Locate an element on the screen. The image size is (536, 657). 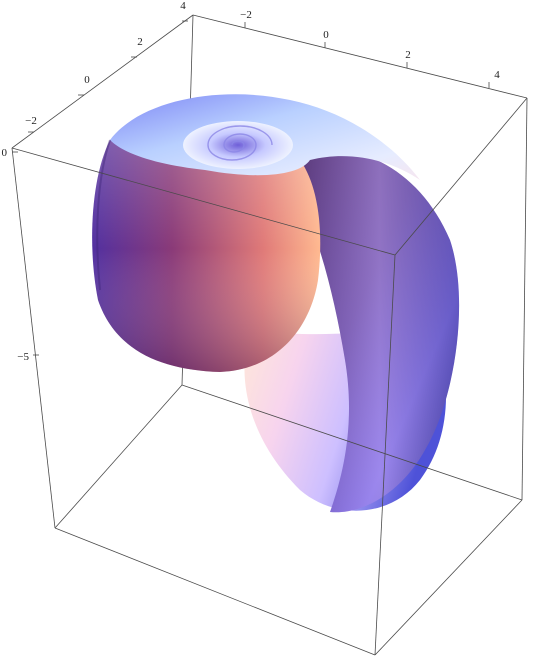
x-tick-label: 0 is located at coordinates (326, 35).